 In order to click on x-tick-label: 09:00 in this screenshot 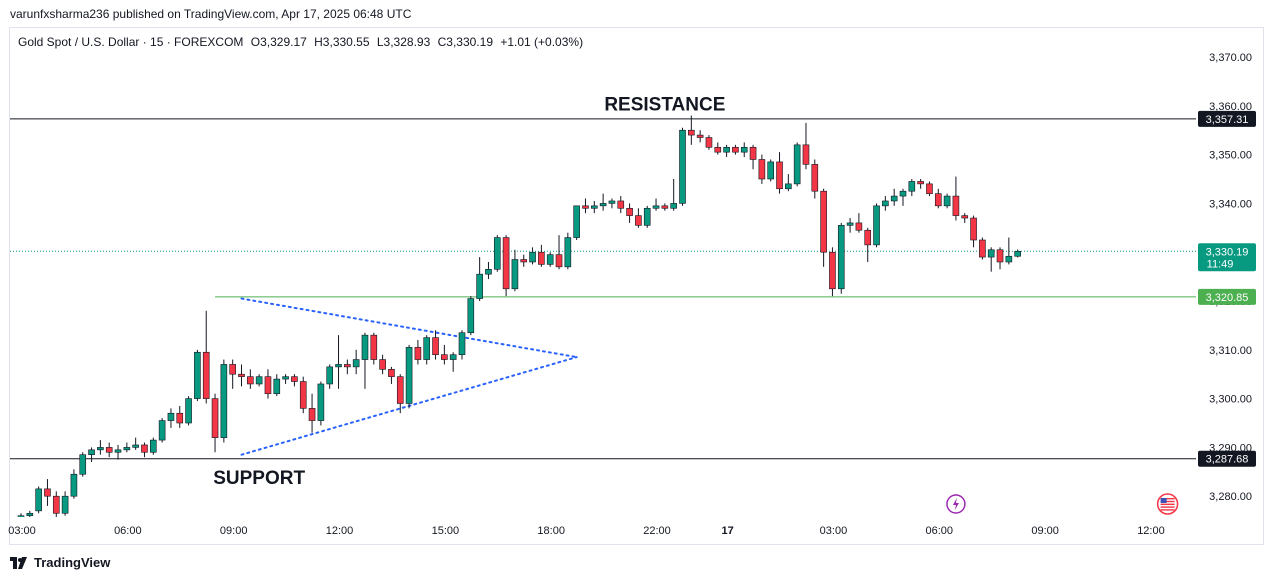, I will do `click(1045, 531)`.